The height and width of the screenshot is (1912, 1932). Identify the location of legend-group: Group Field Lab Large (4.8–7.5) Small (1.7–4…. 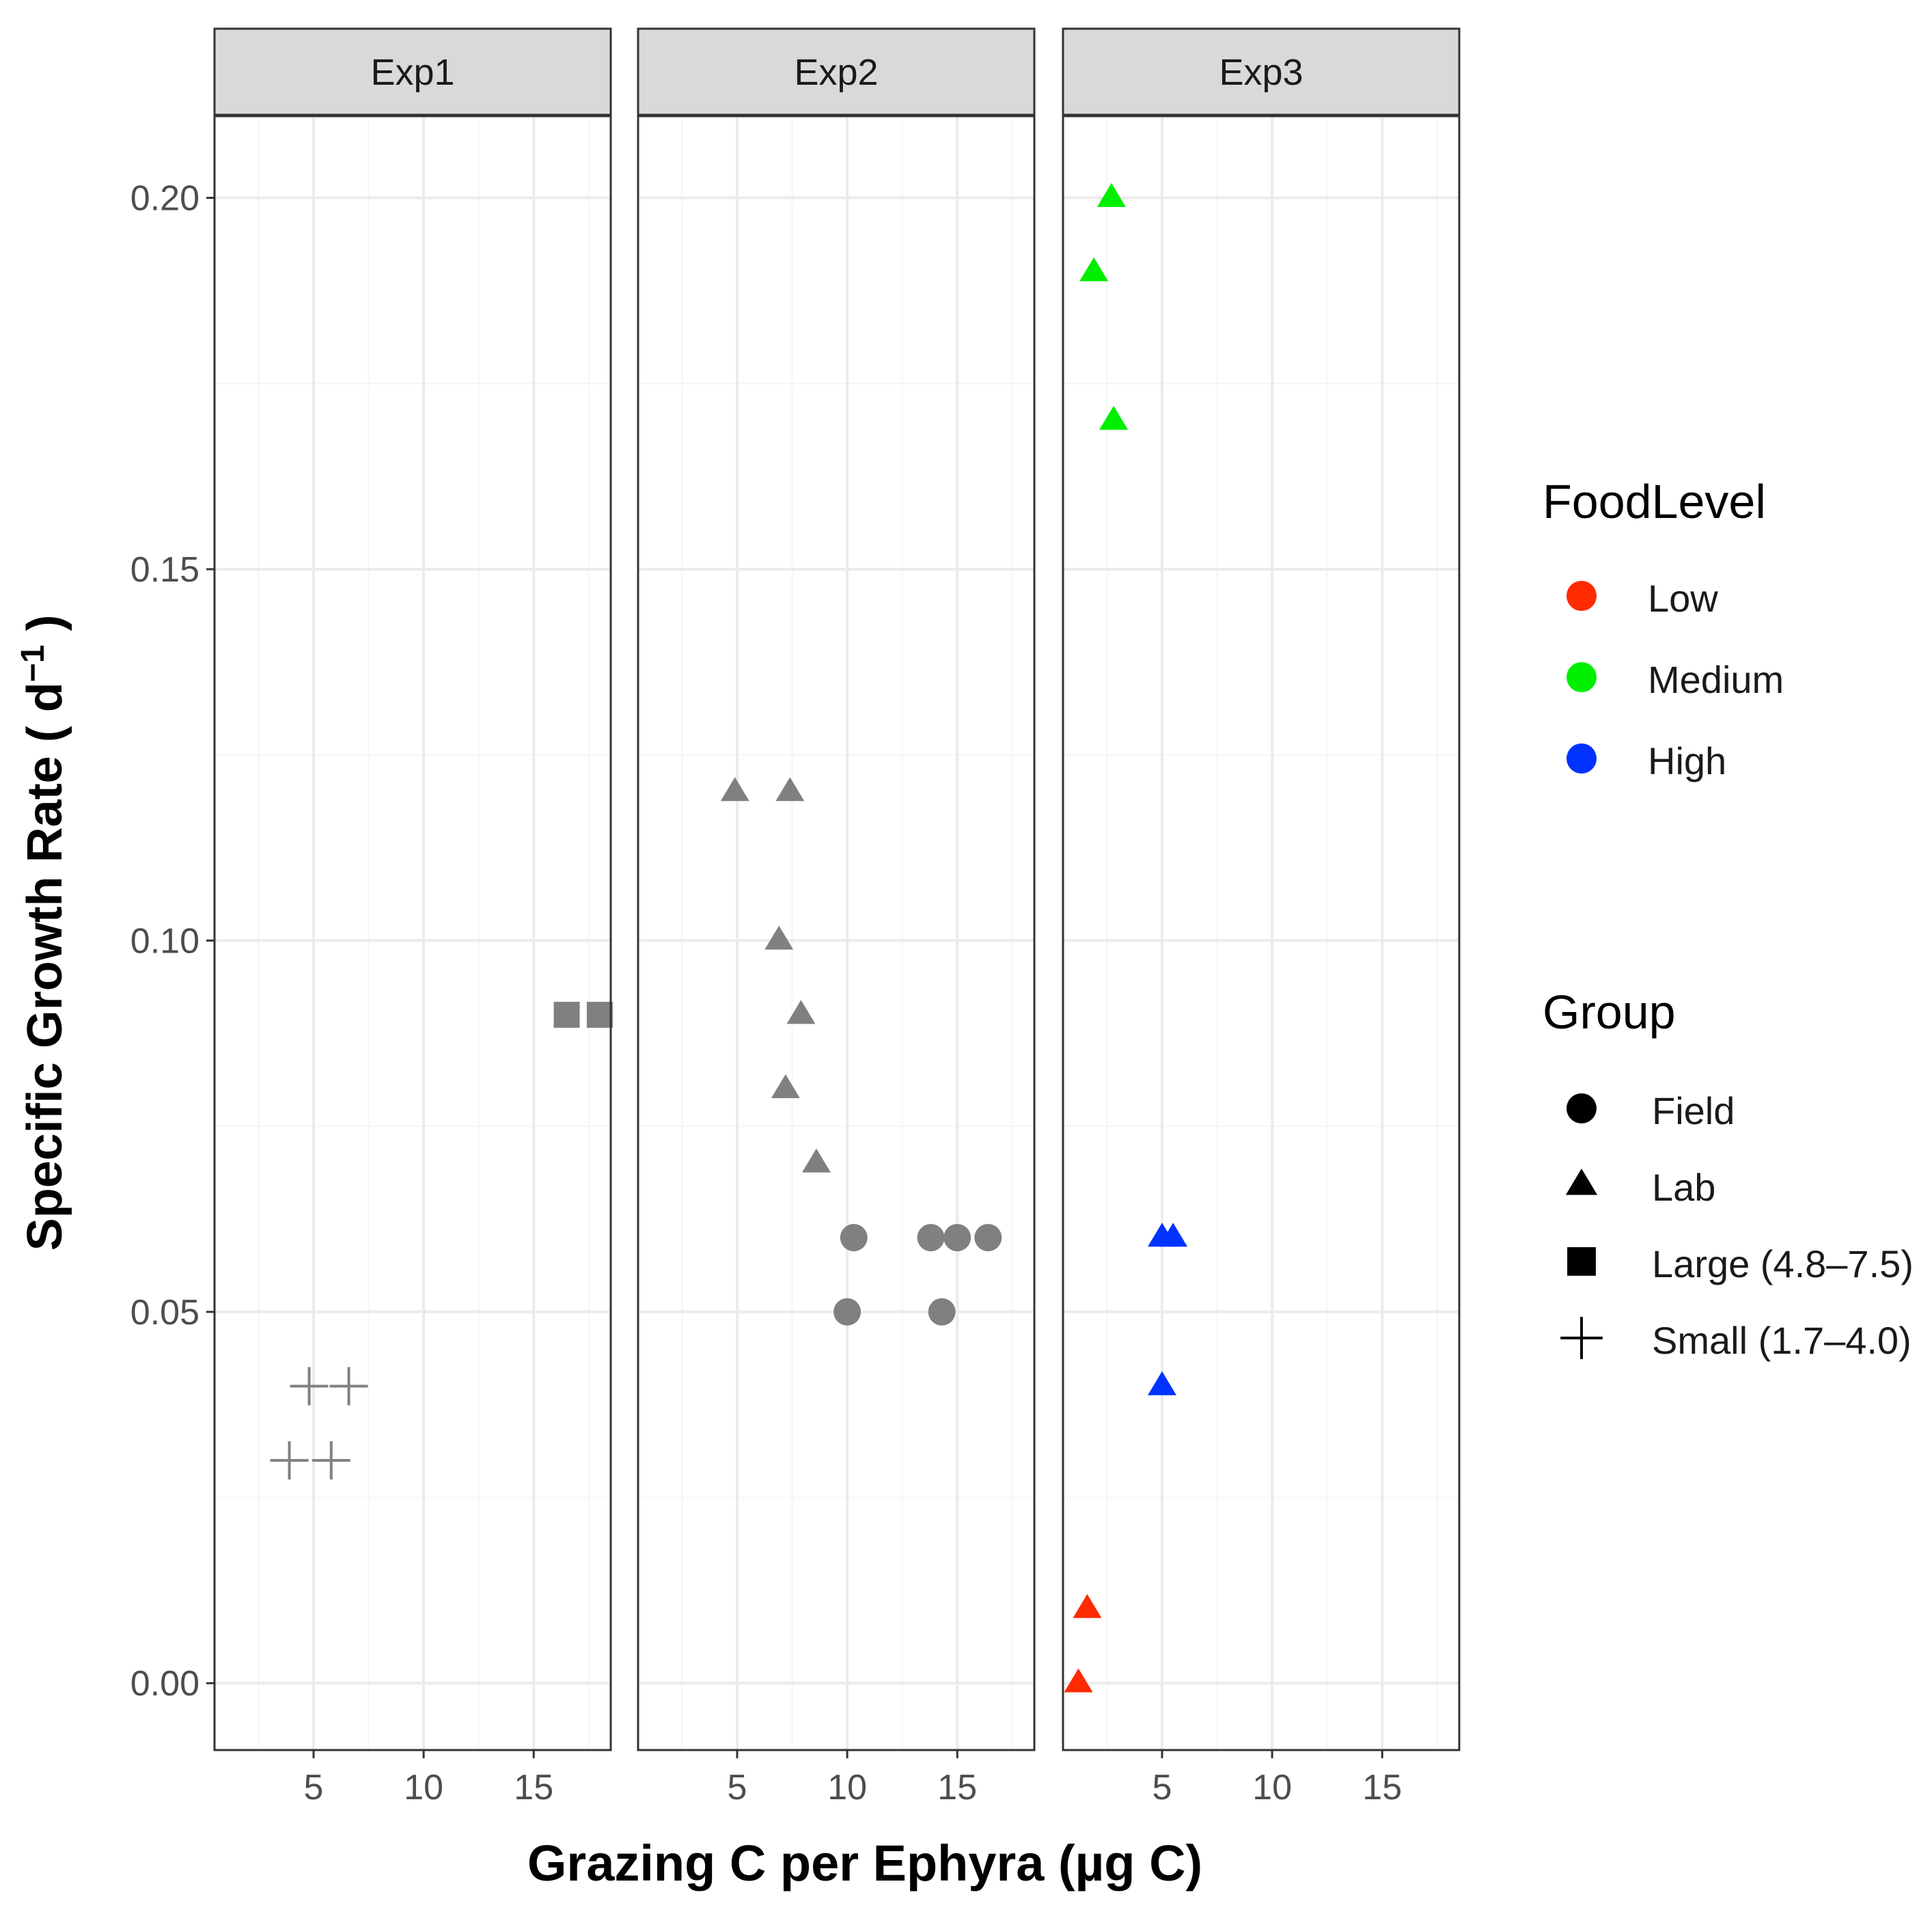
(1728, 1173).